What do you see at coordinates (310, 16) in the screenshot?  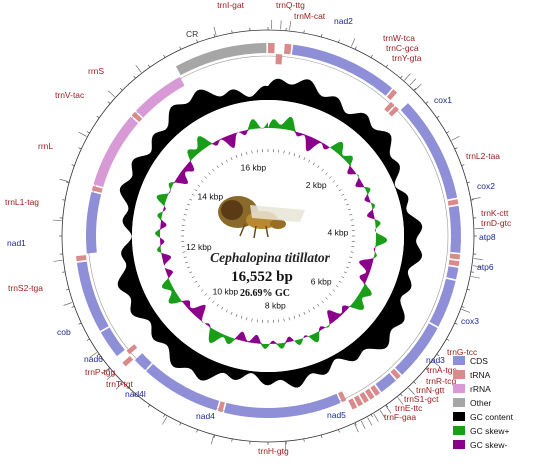 I see `label-trnm-cat: trnM-cat` at bounding box center [310, 16].